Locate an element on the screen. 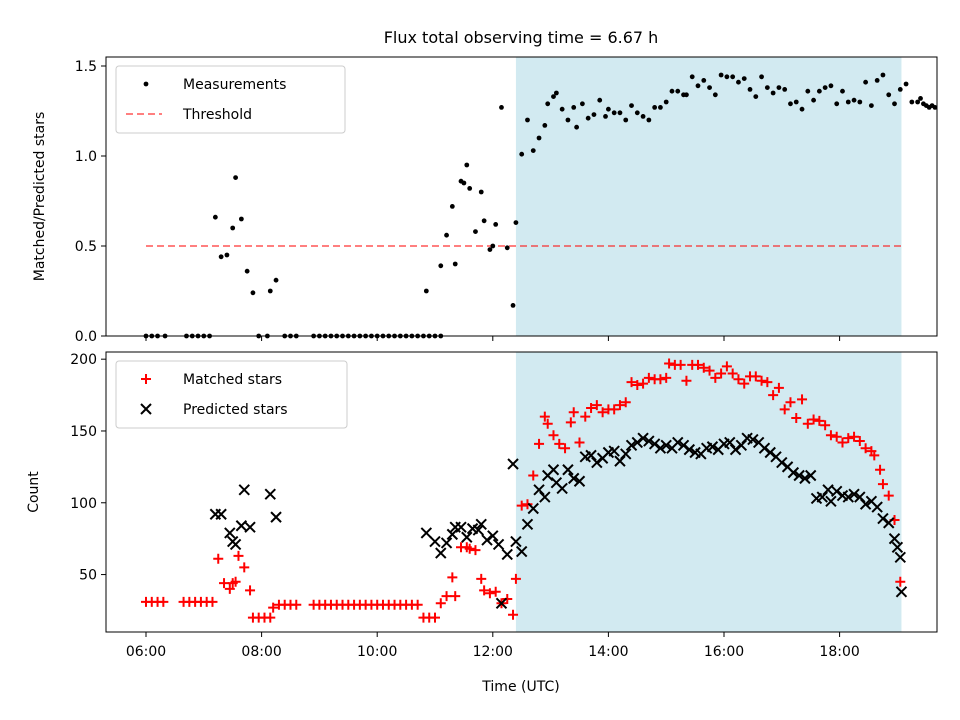 This screenshot has width=960, height=720. y-tick-label: 1.0 is located at coordinates (86, 157).